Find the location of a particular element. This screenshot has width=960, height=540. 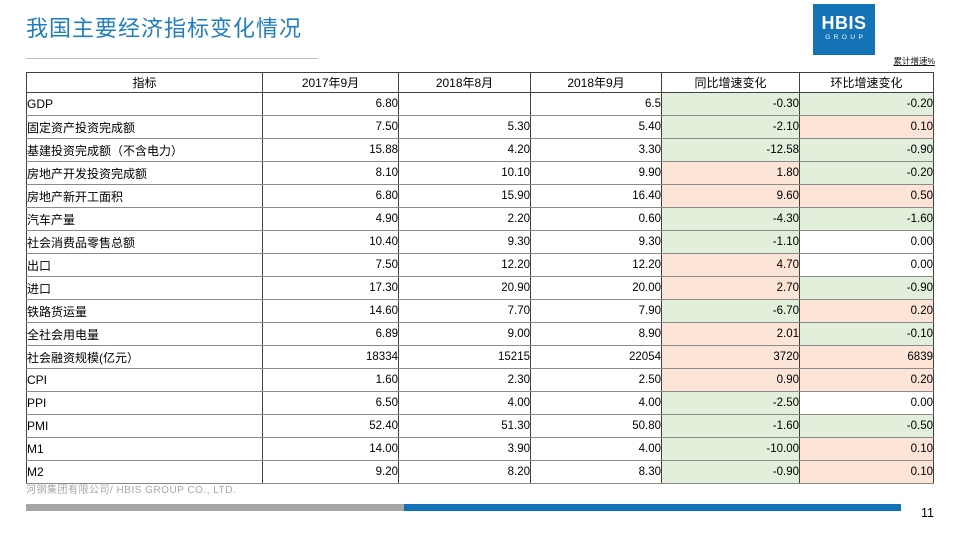

column-header: 2017年9月 is located at coordinates (330, 82).